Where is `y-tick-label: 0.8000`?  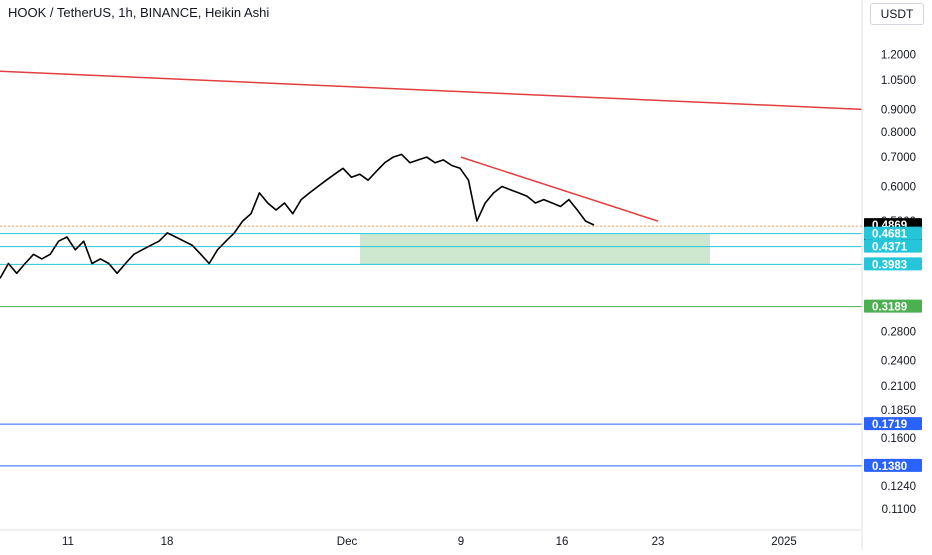 y-tick-label: 0.8000 is located at coordinates (898, 133).